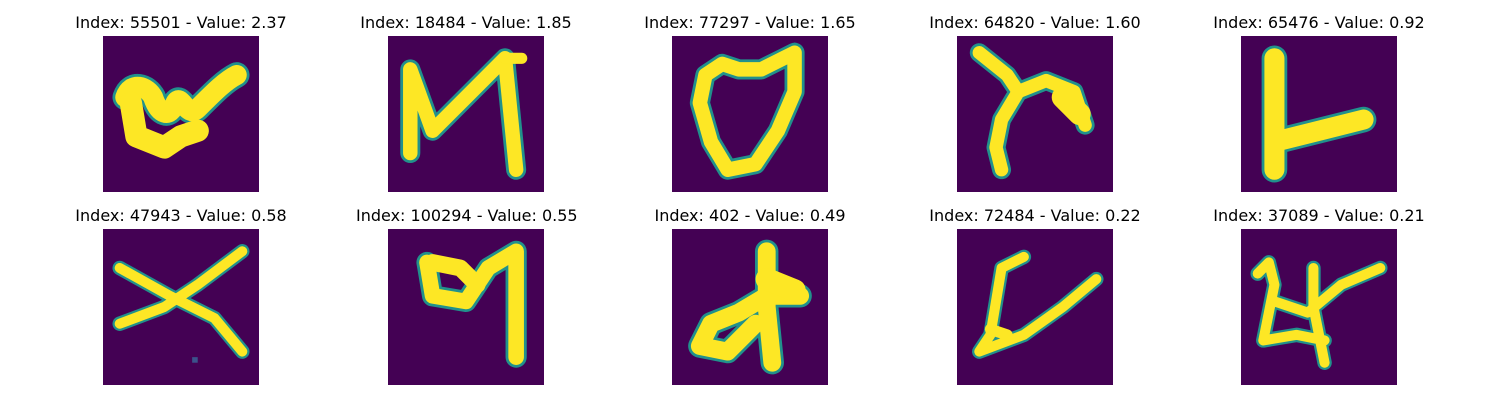 The image size is (1500, 400). Describe the element at coordinates (1319, 23) in the screenshot. I see `panel-title: Index: 65476 - Value: 0.92` at that location.